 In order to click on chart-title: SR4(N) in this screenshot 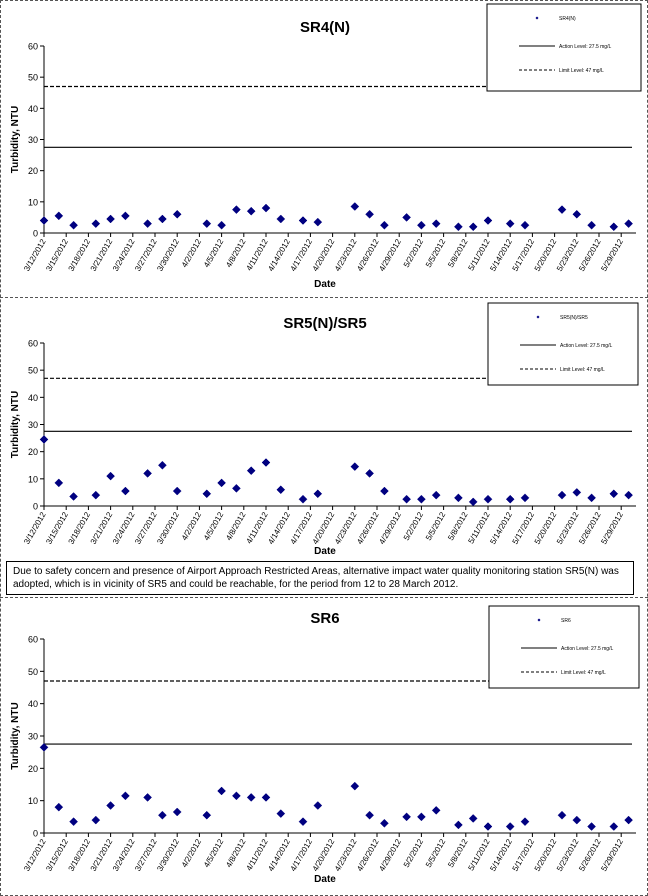, I will do `click(325, 27)`.